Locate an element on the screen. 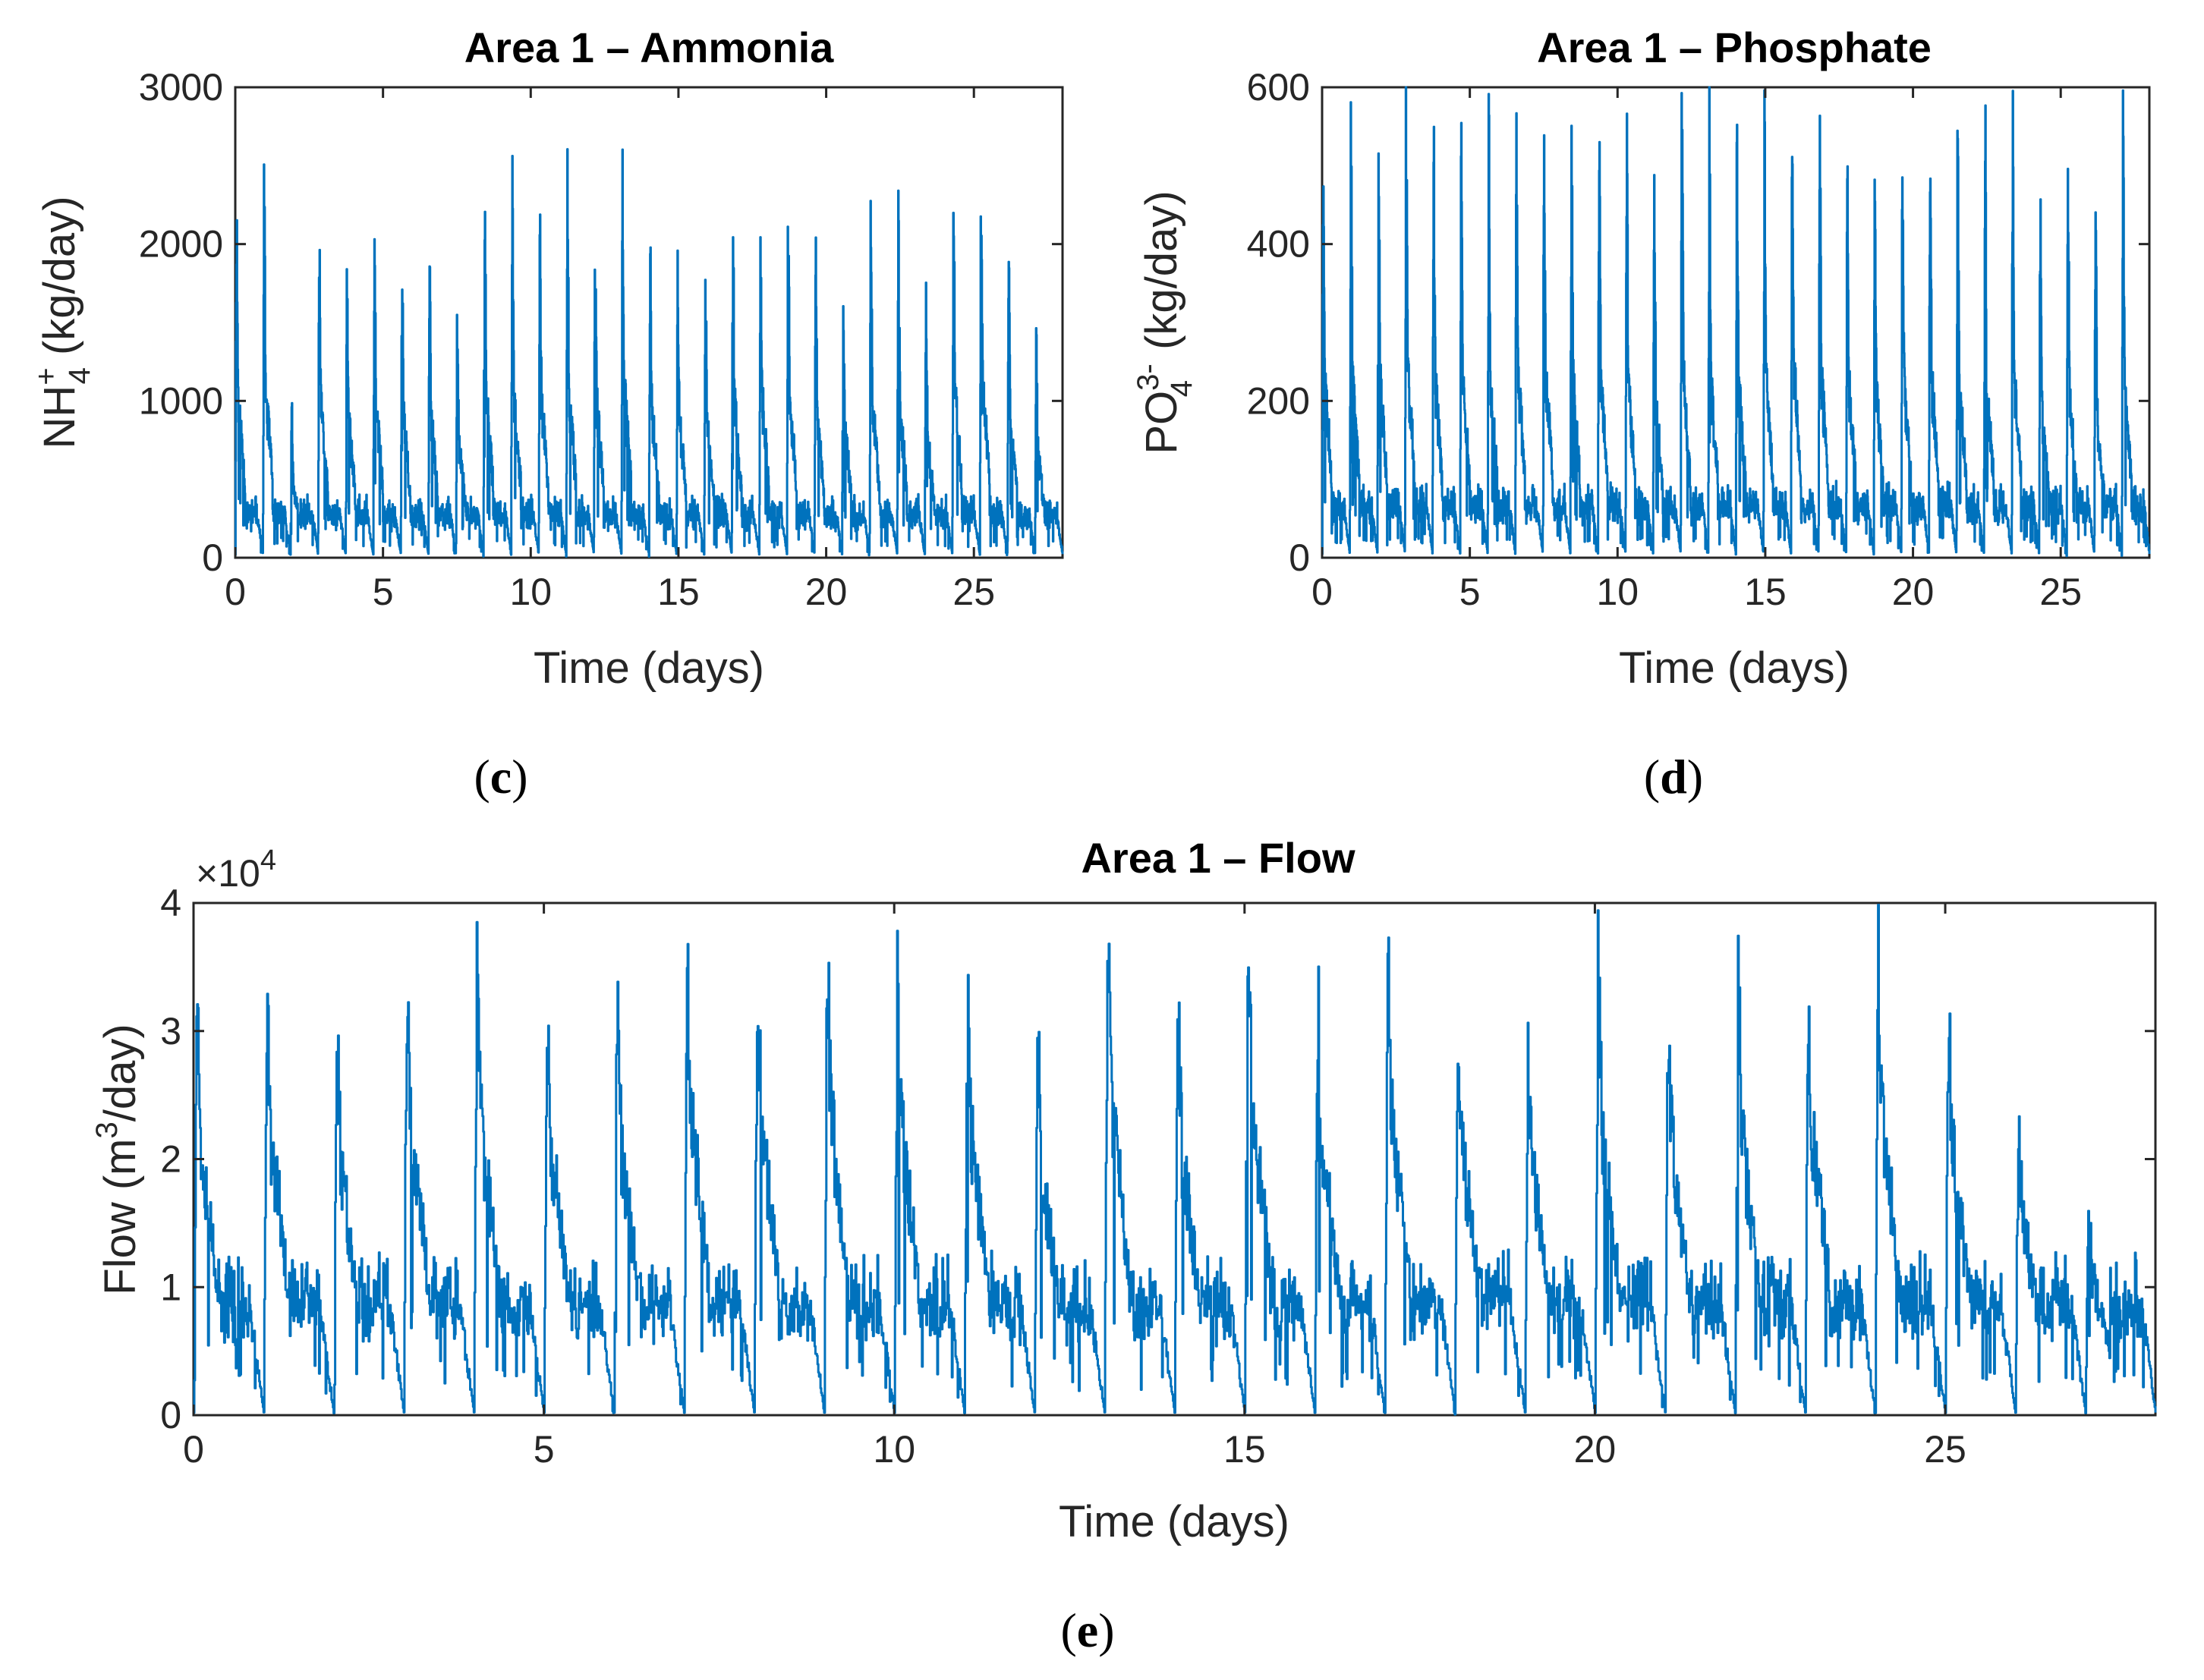  phosphate-y-label: PO3-4 (kg/day) is located at coordinates (1165, 322).